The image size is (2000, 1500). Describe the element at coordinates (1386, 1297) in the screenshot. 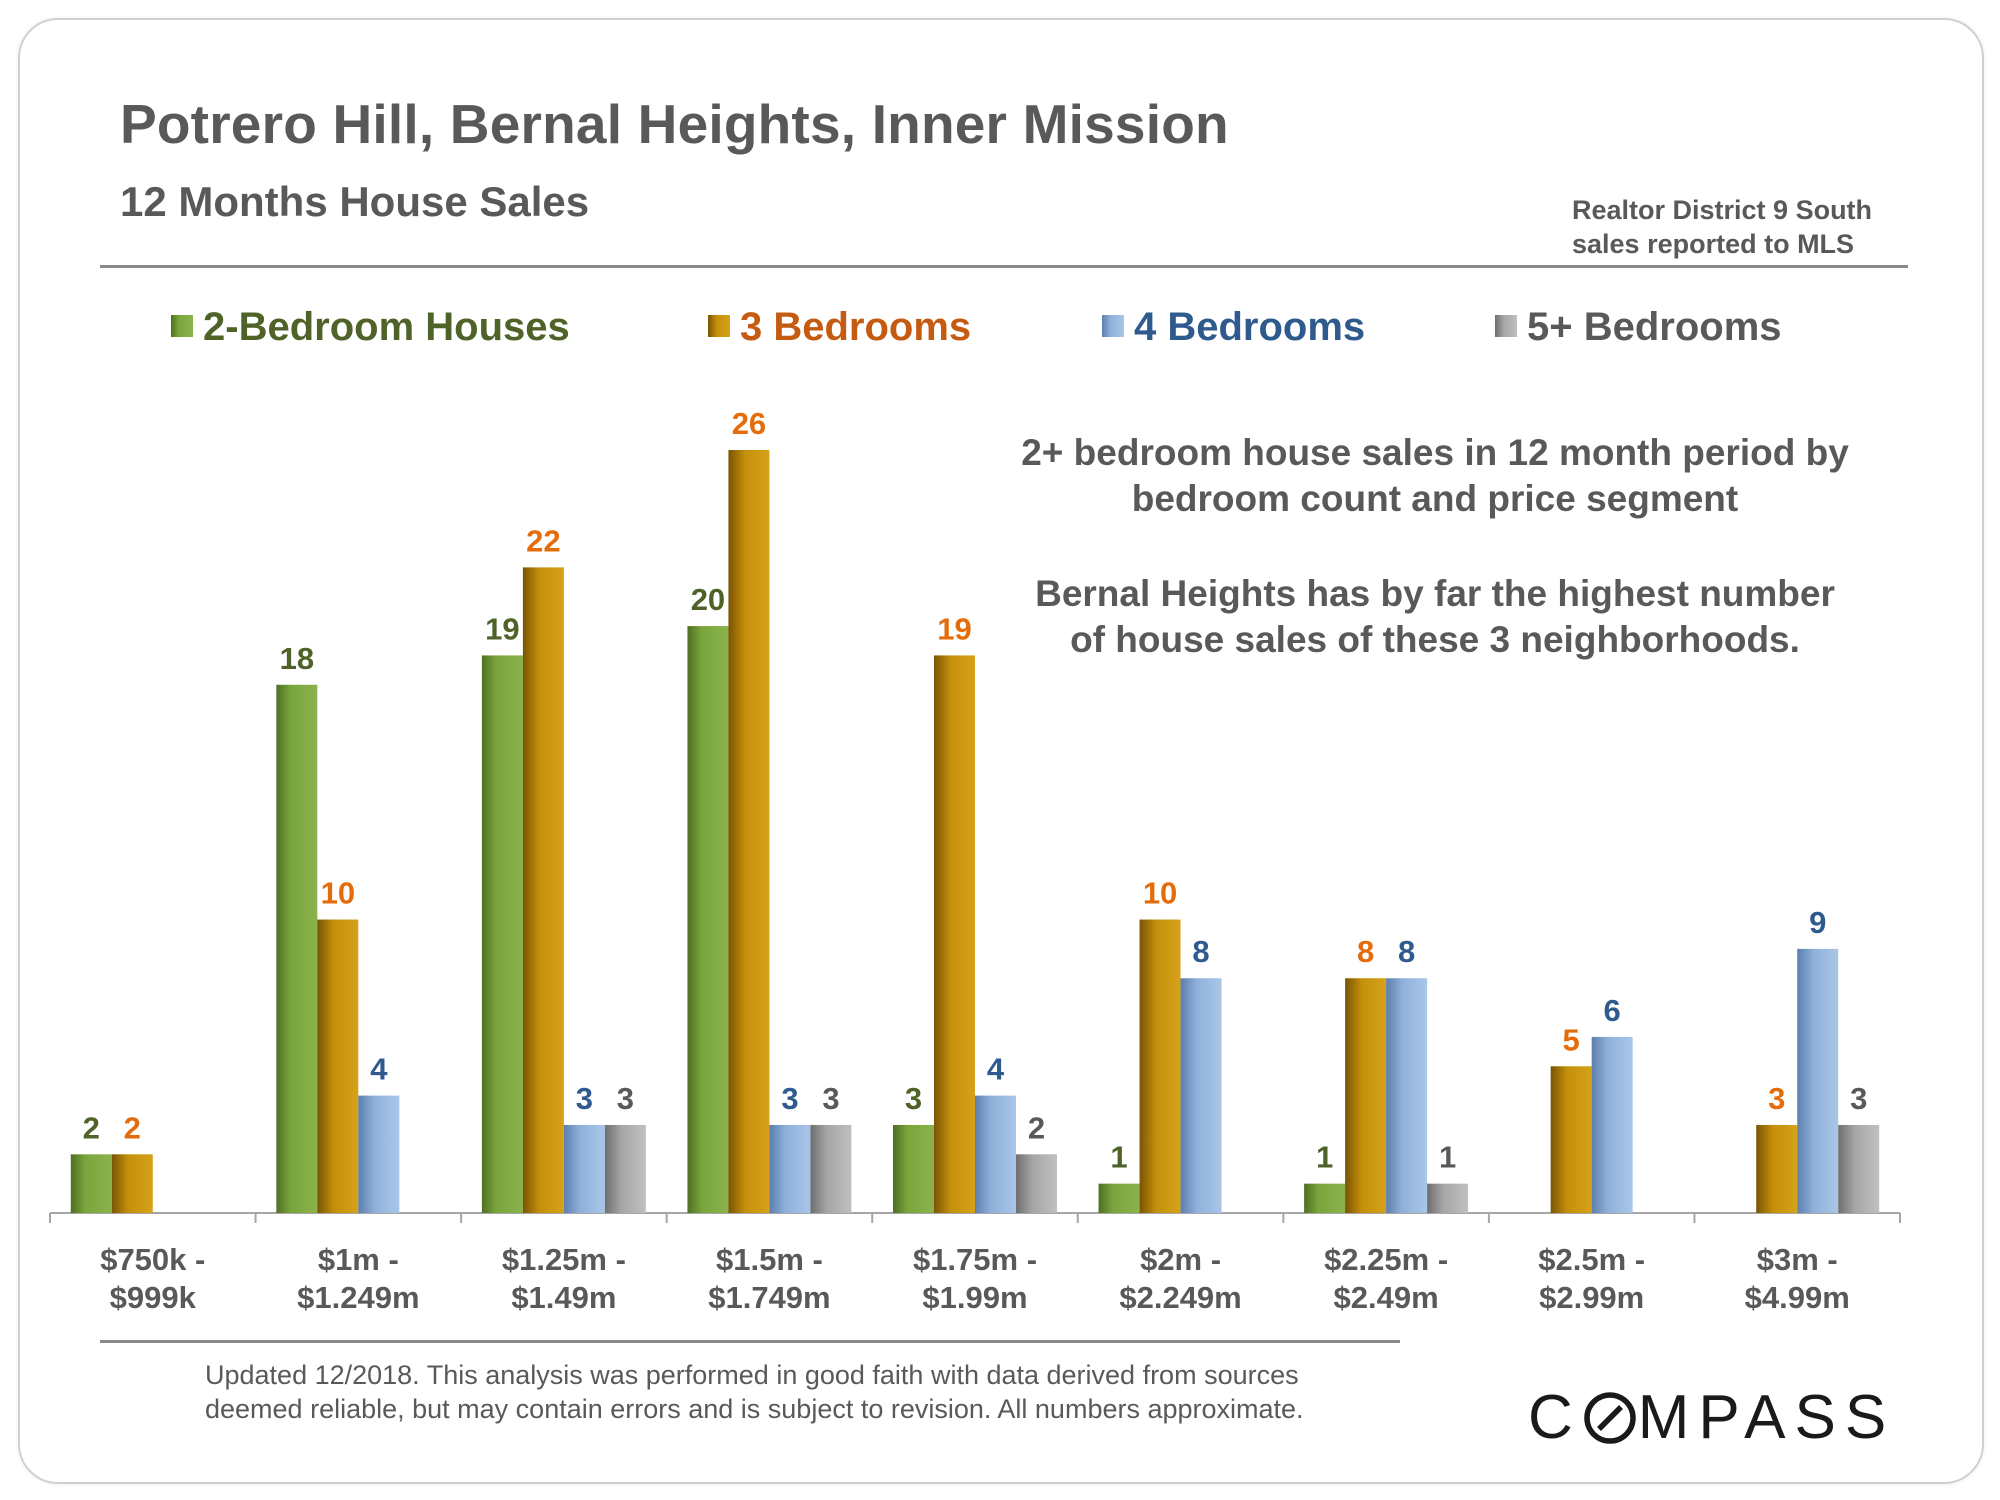

I see `x-tick-label: $2.49m` at that location.